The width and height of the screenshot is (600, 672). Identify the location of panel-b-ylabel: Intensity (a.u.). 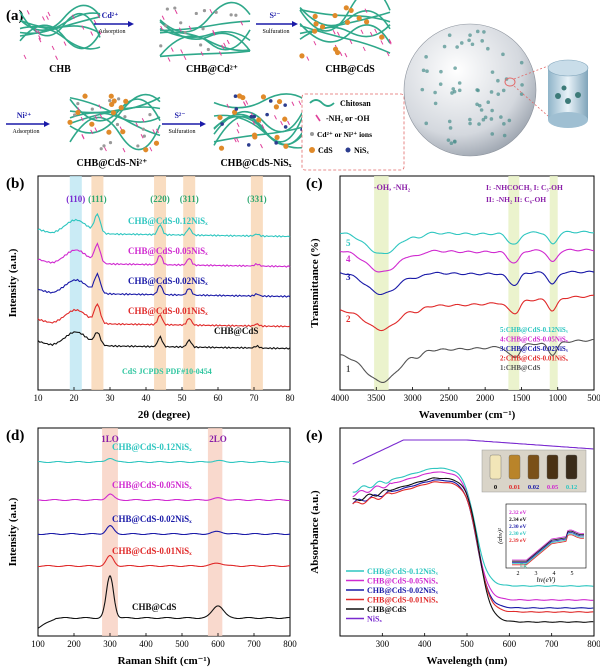
(13, 282).